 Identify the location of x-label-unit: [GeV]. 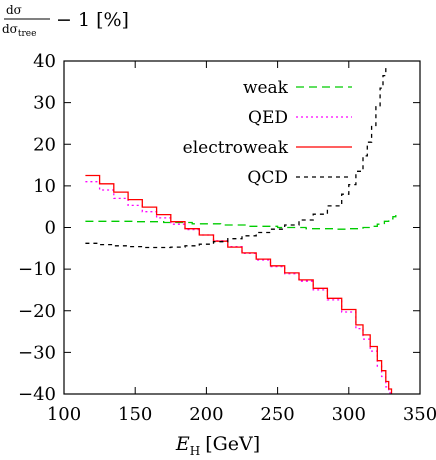
(232, 444).